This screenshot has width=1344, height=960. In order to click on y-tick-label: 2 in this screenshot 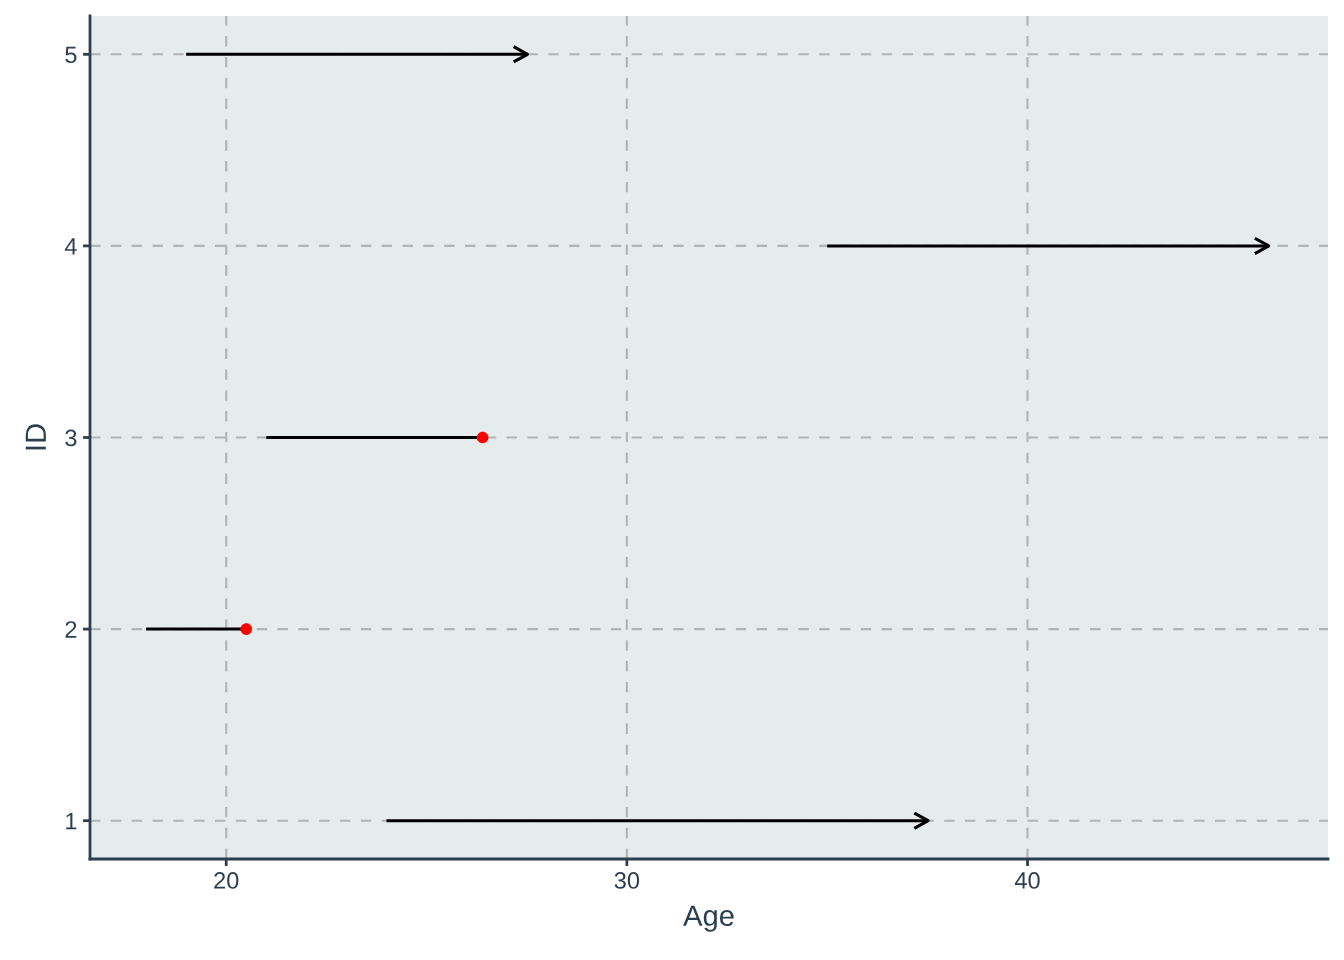, I will do `click(71, 629)`.